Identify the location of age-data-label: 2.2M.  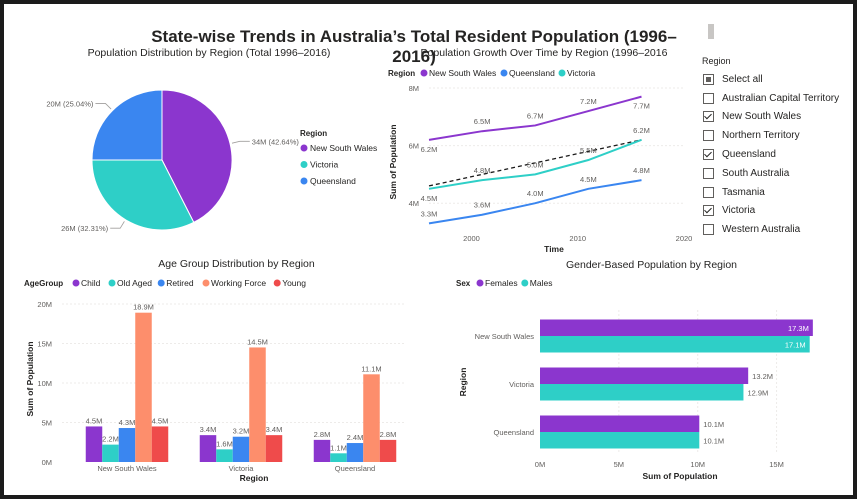
(110, 439).